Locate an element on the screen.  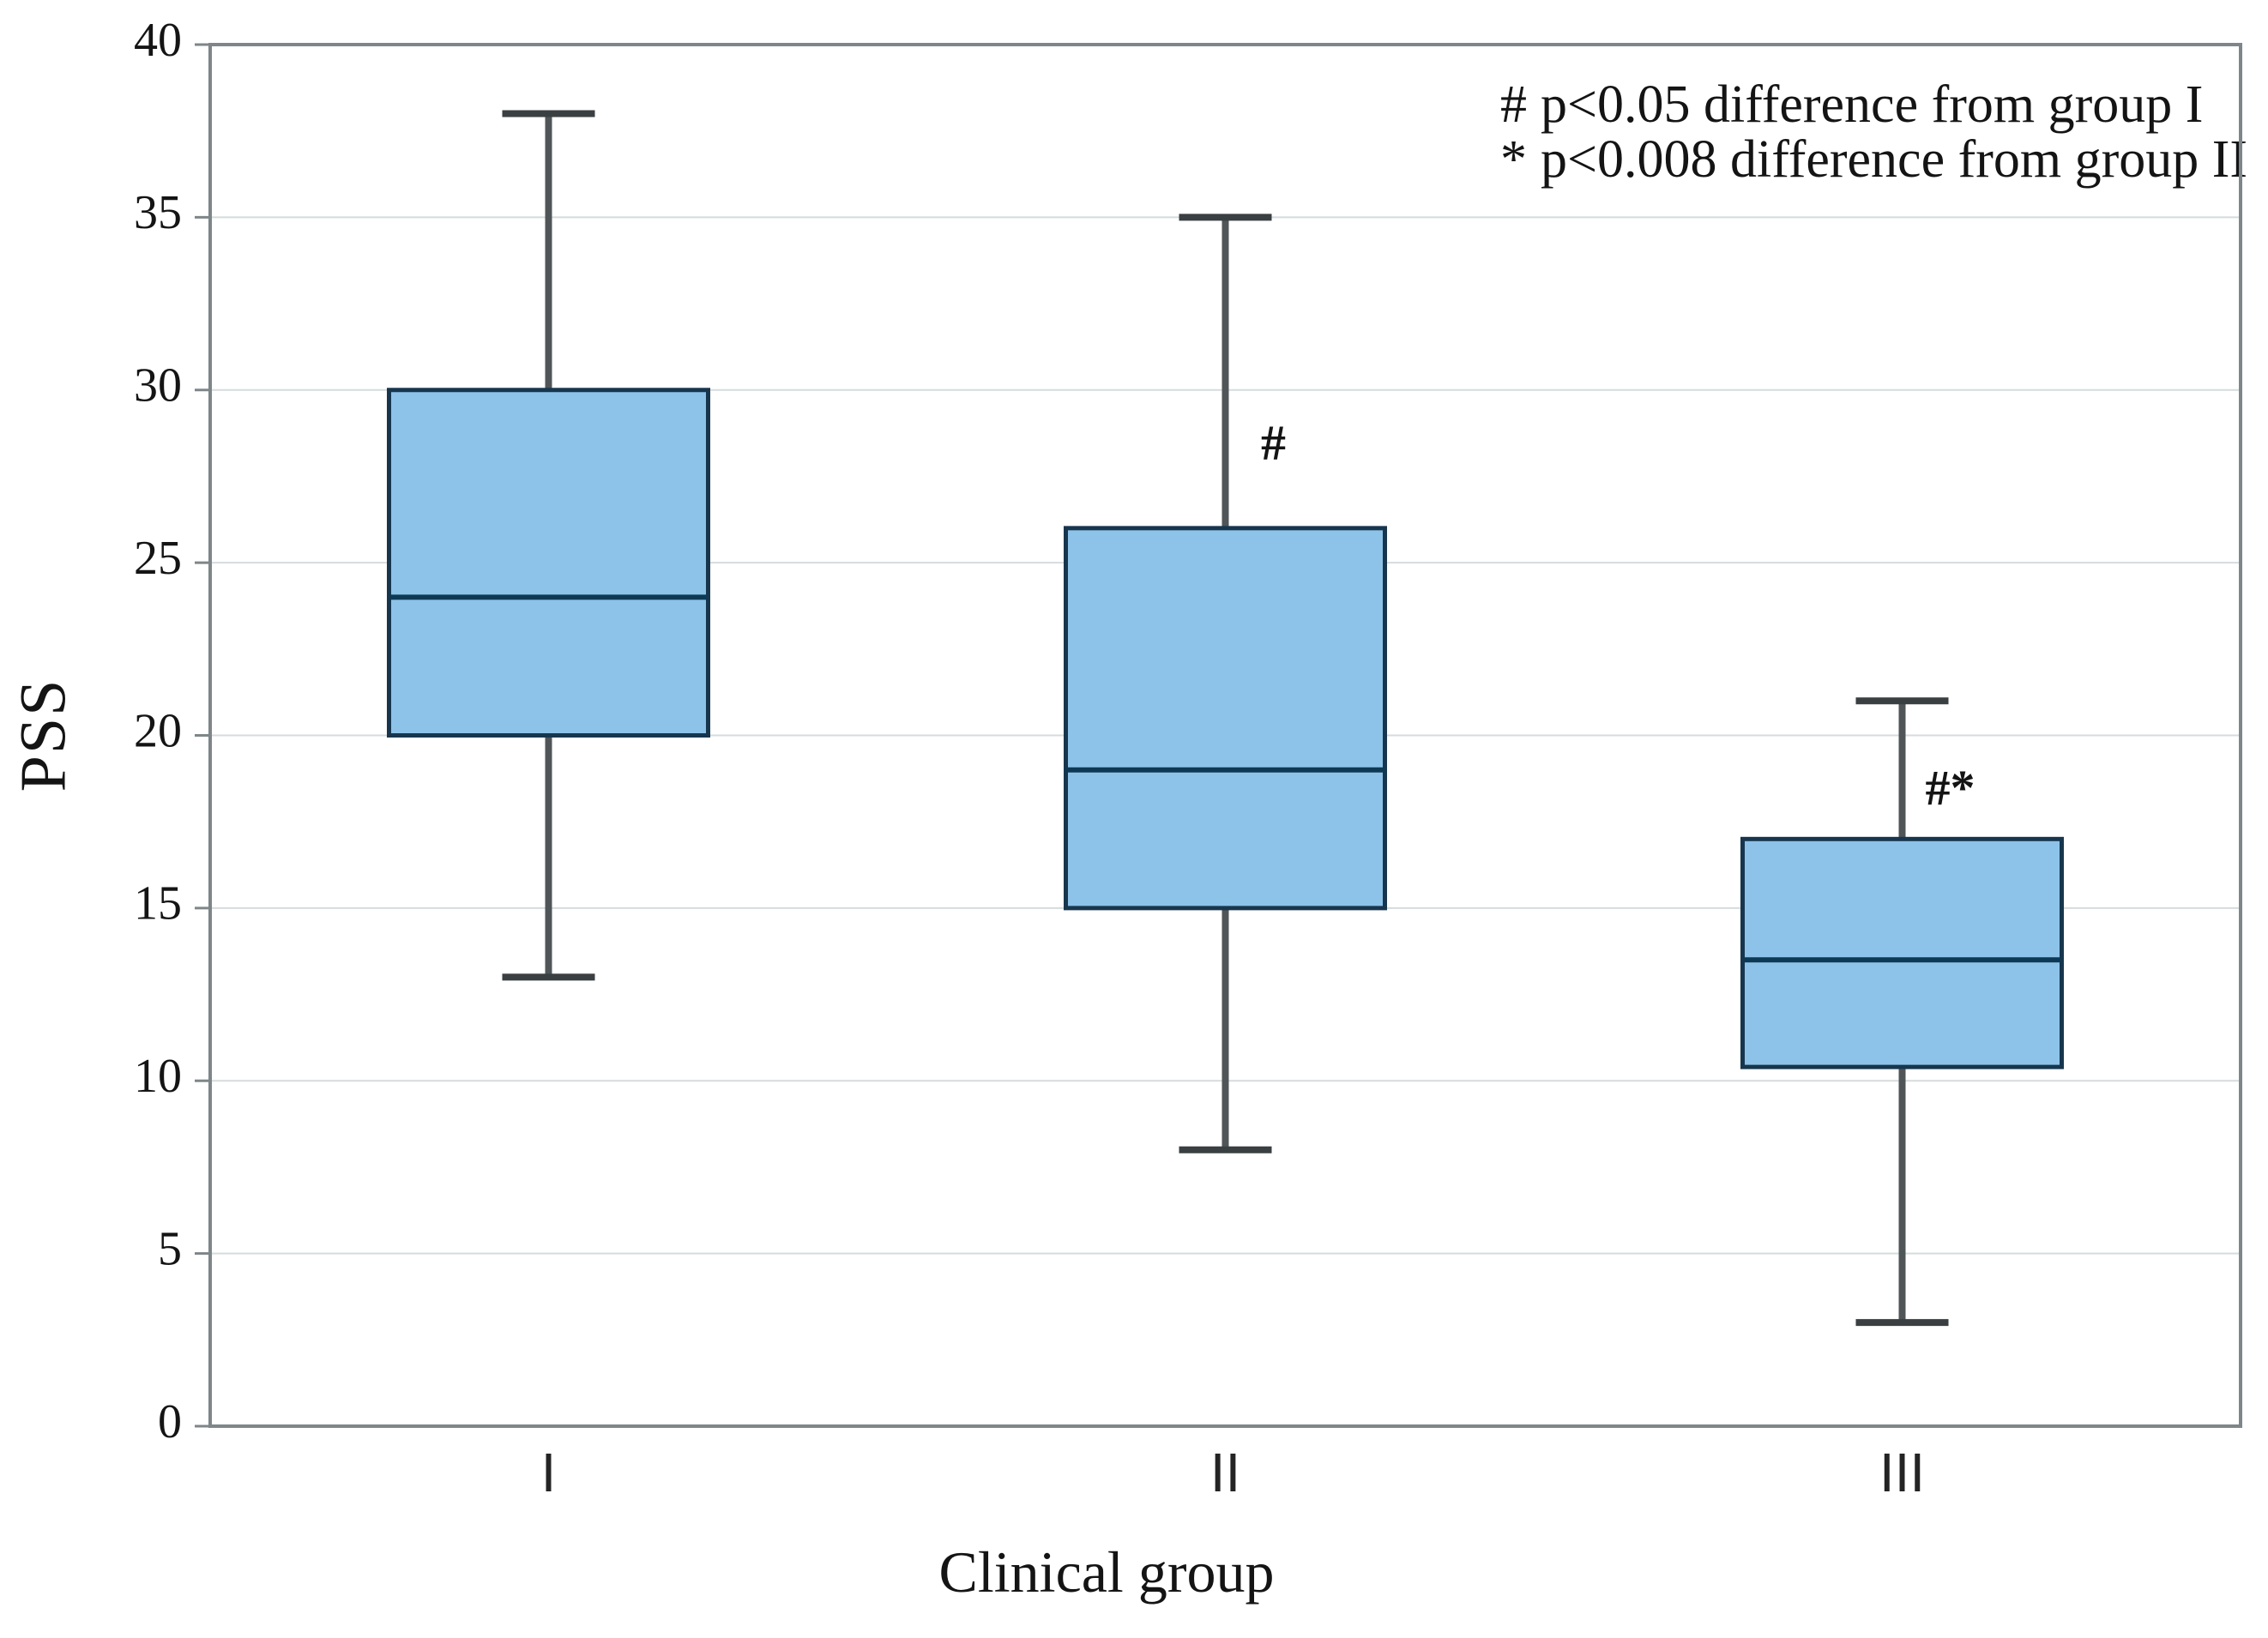
significance-annotation-II: # is located at coordinates (1274, 442).